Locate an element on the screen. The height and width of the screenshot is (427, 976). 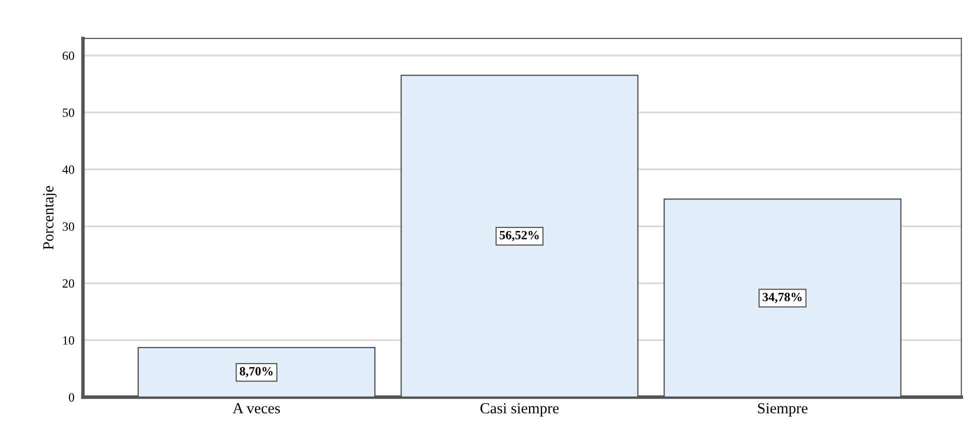
y-tick-label: 40 is located at coordinates (68, 169).